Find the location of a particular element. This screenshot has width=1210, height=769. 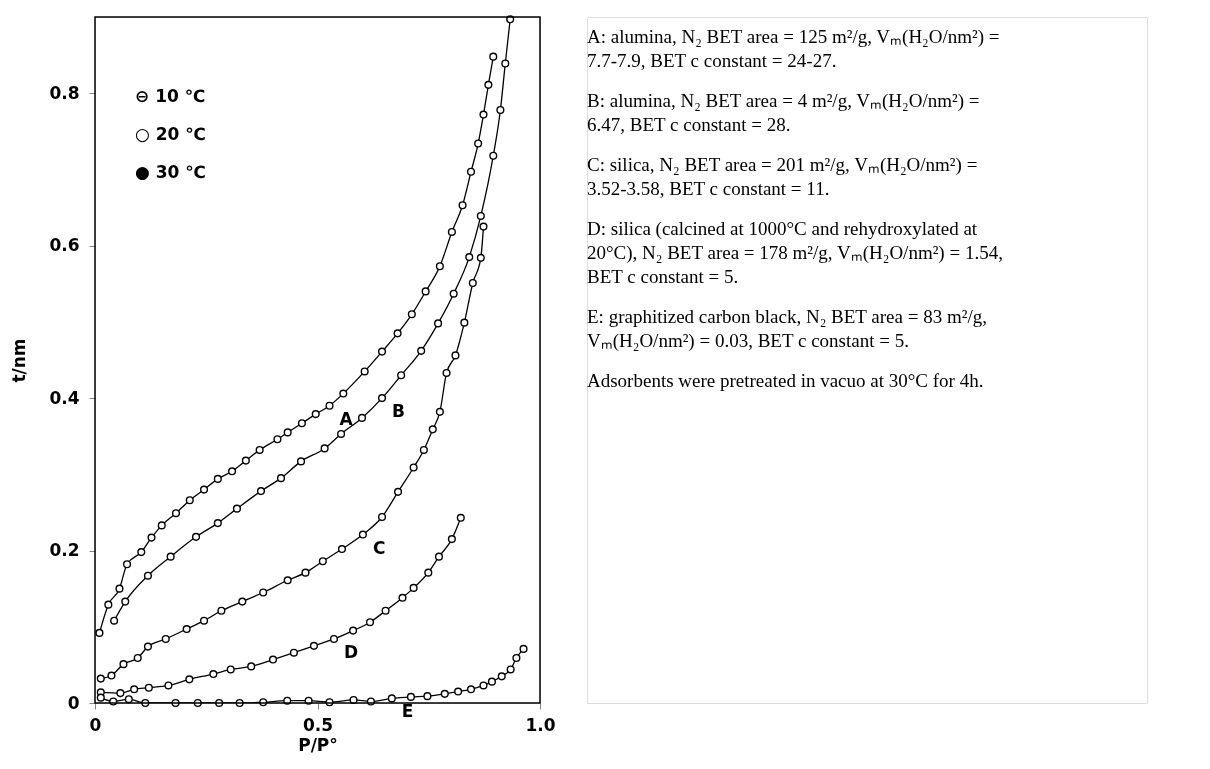

text: E: graphitized carbon black, N₂ BET area = 83 m²/g, Vₘ(H₂O/nm²) = 0.03, BET c constant = 5. is located at coordinates (787, 329).